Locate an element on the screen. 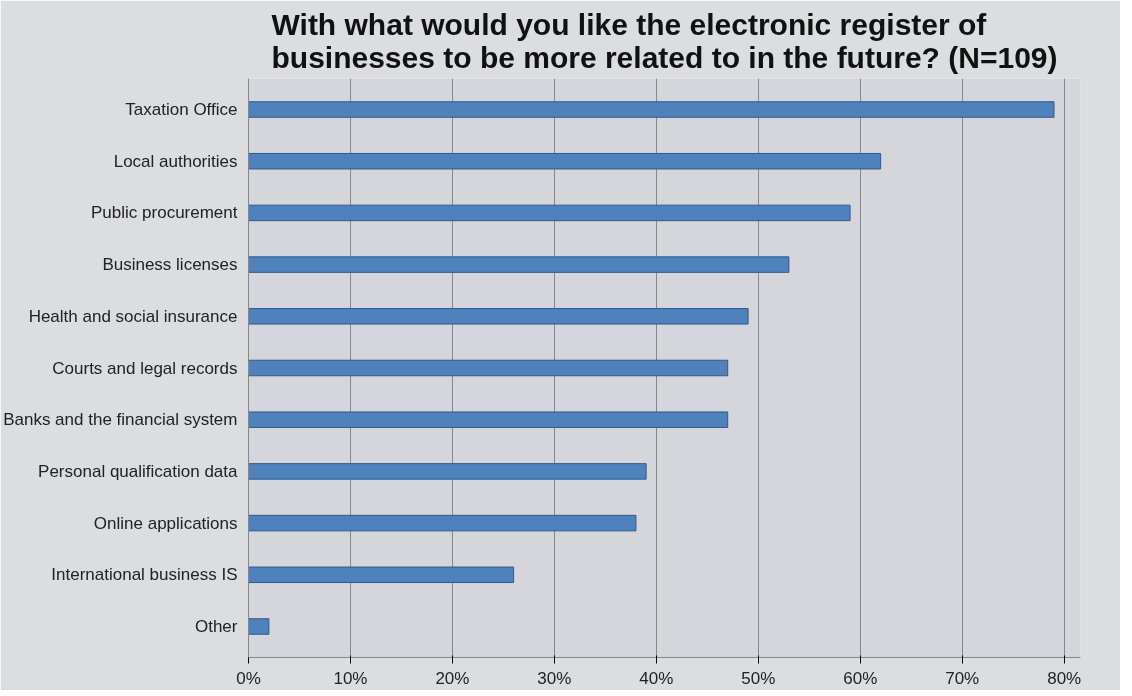  x-tick-label: 40% is located at coordinates (656, 678).